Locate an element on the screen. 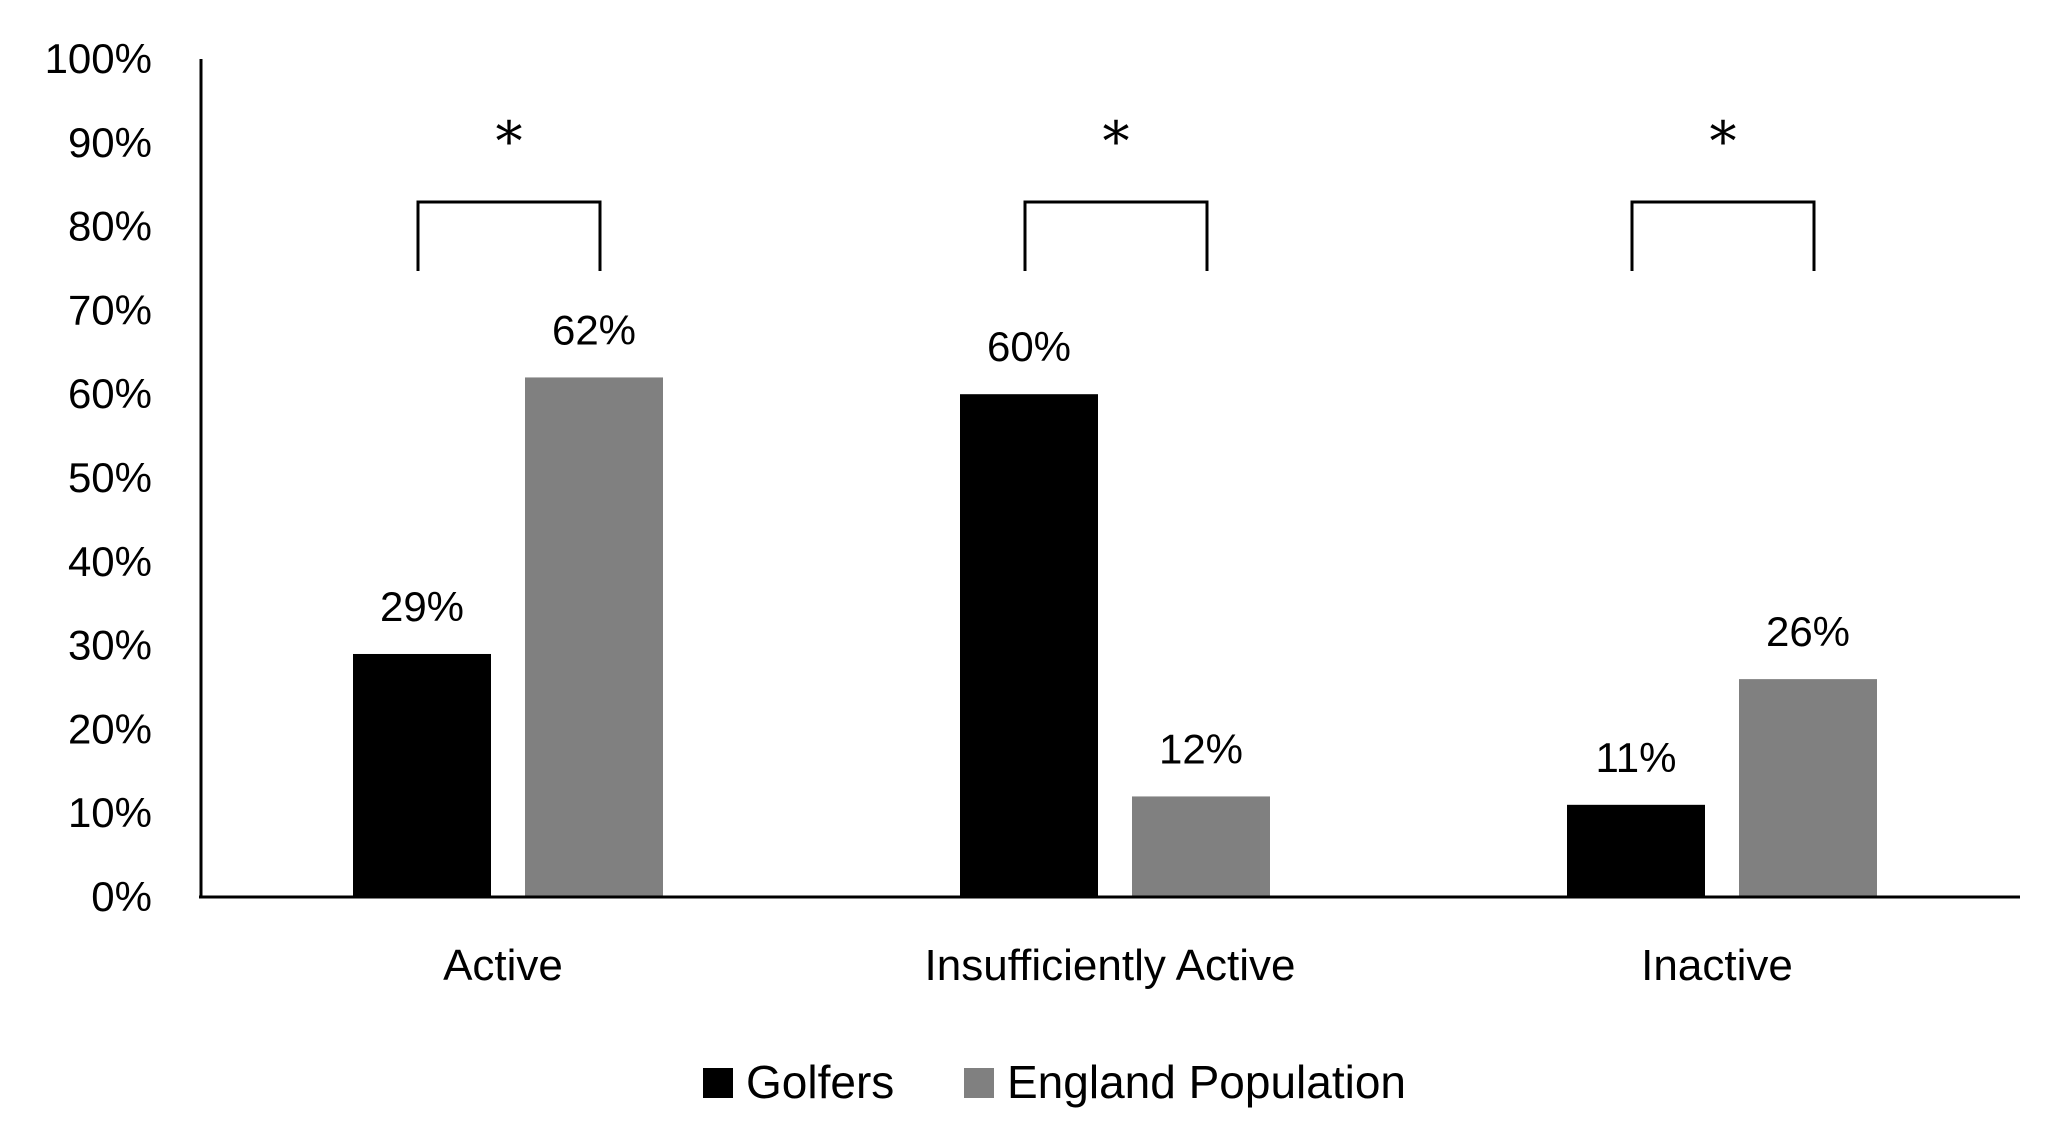 The height and width of the screenshot is (1139, 2049). y-tick-label: 60% is located at coordinates (110, 393).